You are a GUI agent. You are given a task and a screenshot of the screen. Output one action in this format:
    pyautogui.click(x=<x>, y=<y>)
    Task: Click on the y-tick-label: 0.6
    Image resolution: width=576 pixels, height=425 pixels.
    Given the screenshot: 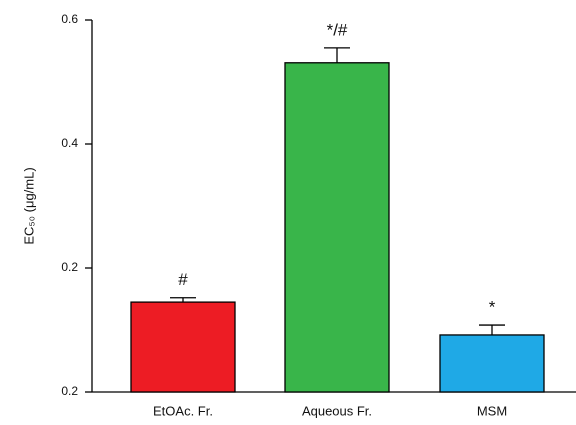 What is the action you would take?
    pyautogui.click(x=69, y=19)
    